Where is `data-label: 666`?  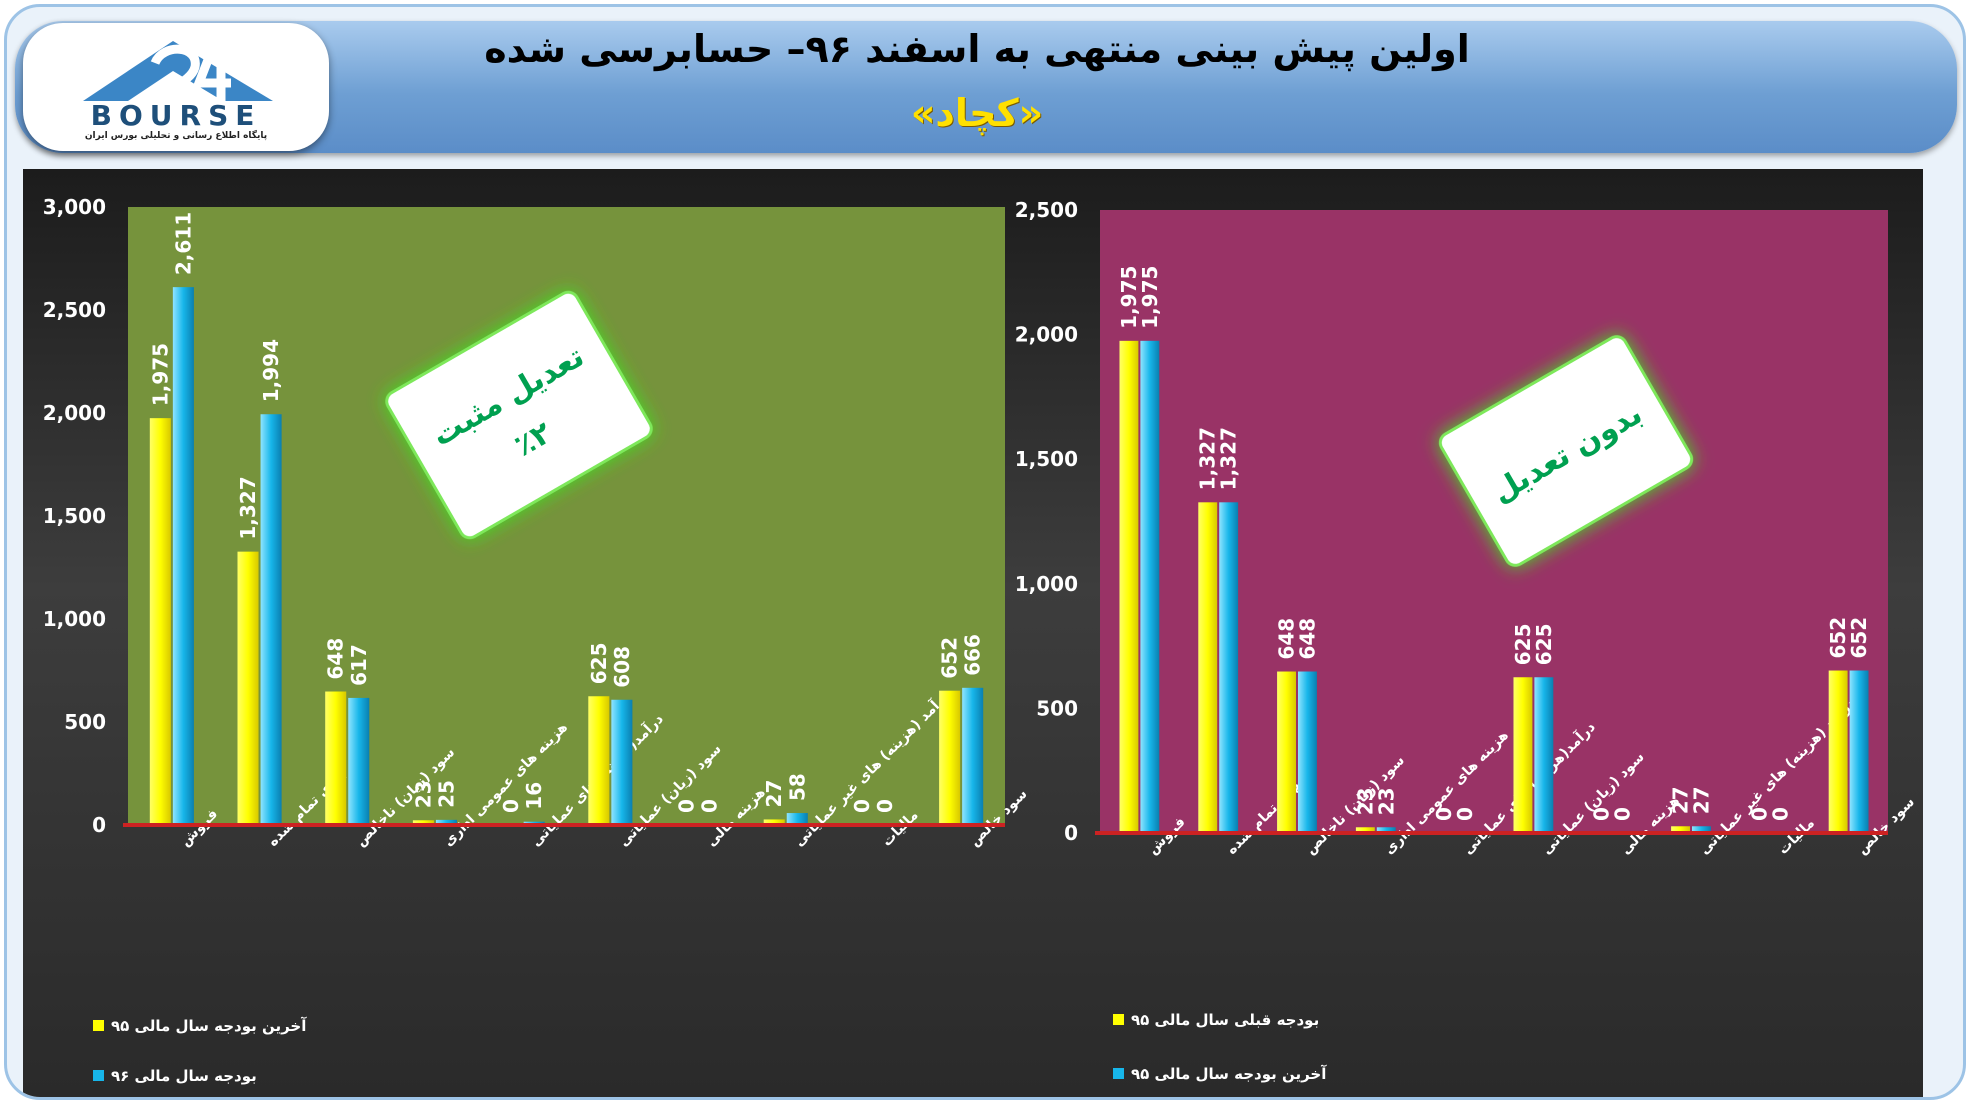 data-label: 666 is located at coordinates (973, 655).